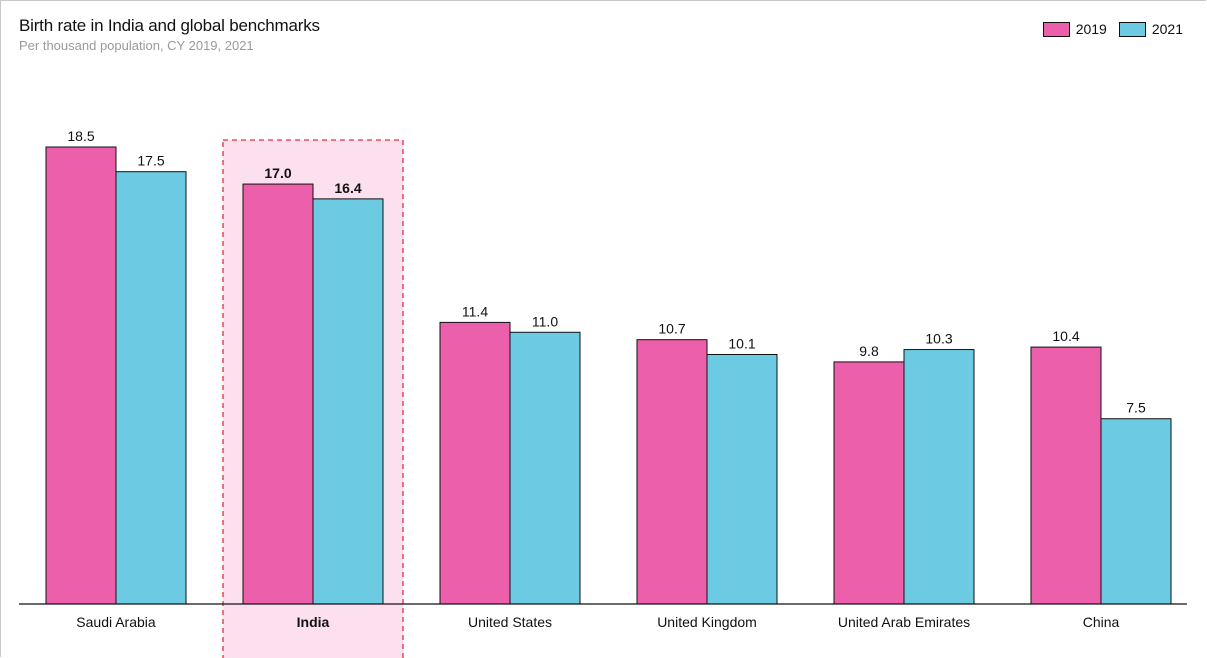  What do you see at coordinates (741, 344) in the screenshot?
I see `data-label-2021-3: 10.1` at bounding box center [741, 344].